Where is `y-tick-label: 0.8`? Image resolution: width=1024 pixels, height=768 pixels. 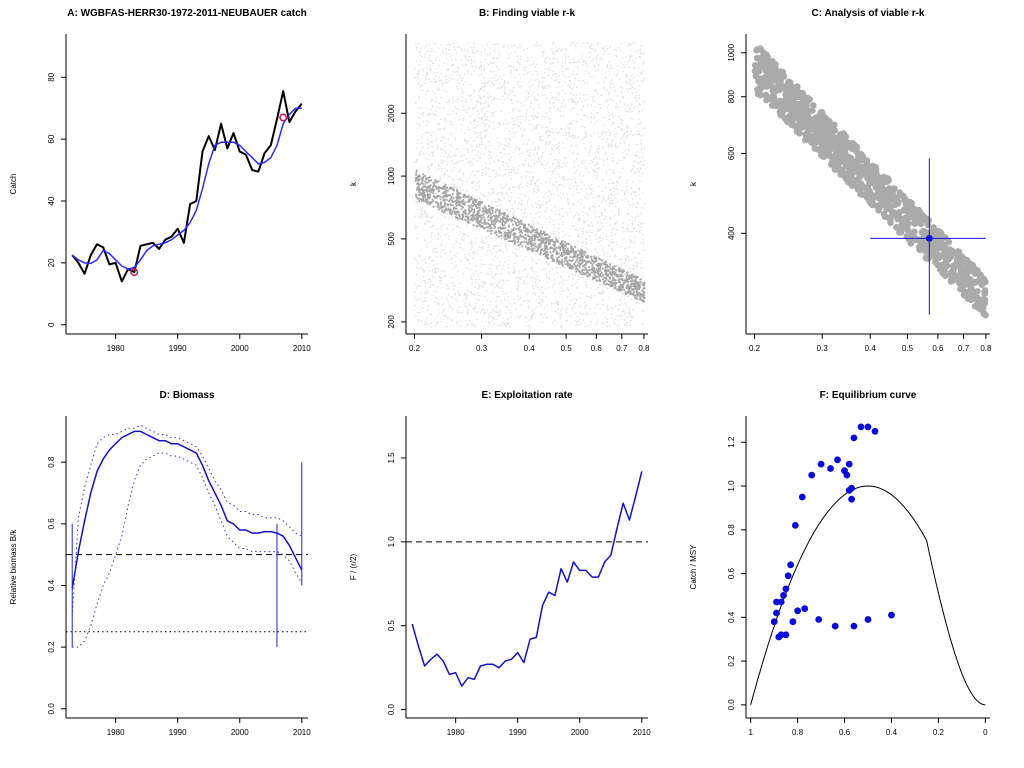
y-tick-label: 0.8 is located at coordinates (51, 462).